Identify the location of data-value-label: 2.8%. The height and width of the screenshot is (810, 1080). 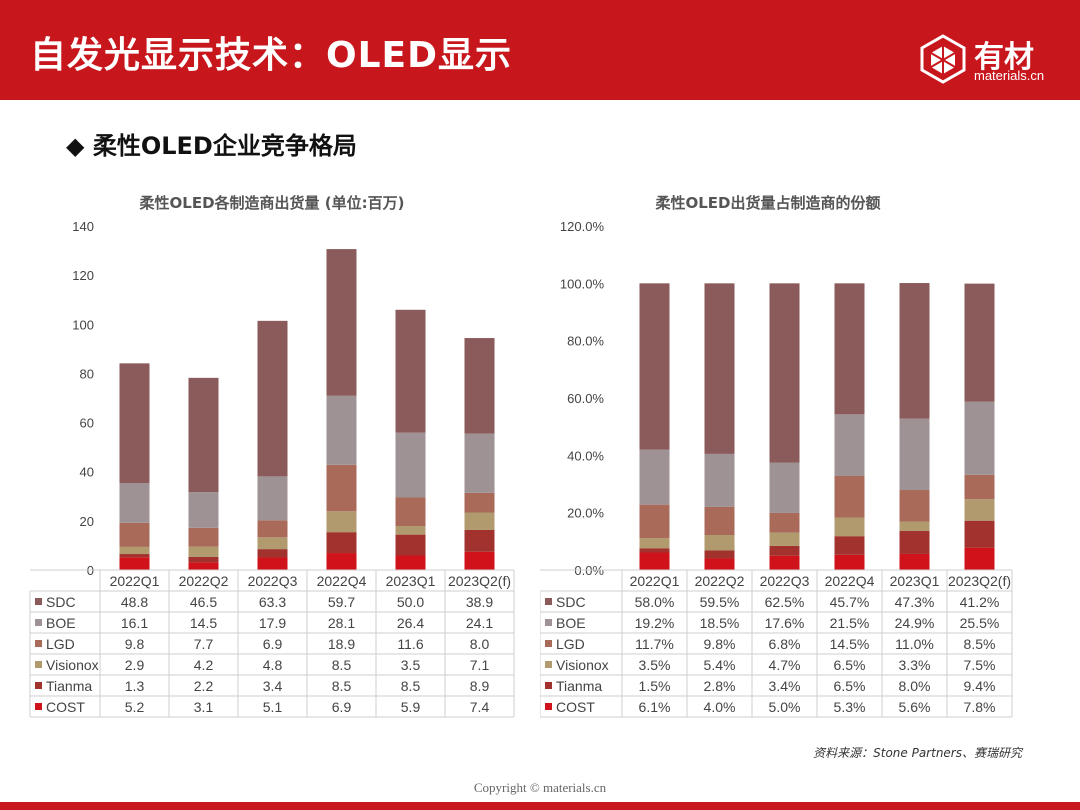
(720, 686).